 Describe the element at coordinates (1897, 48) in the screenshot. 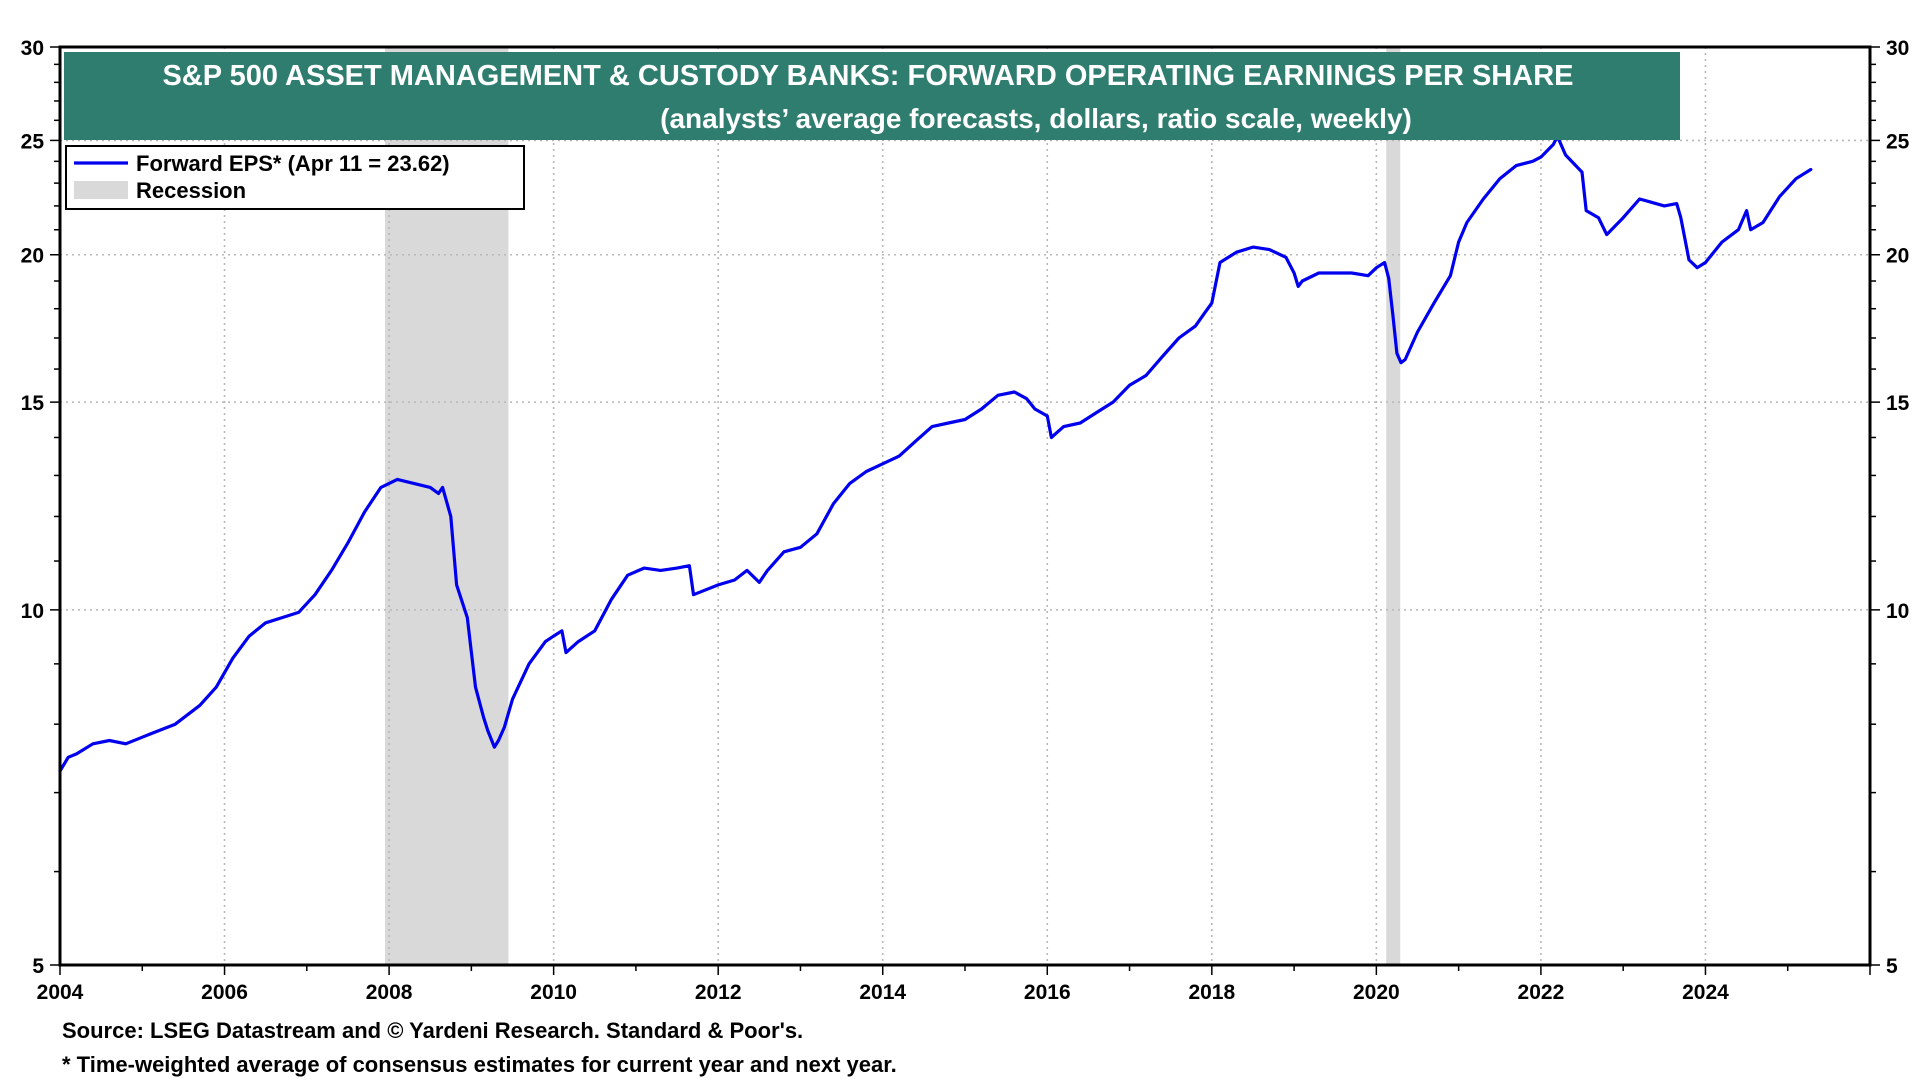

I see `y-tick-label-right-30: 30` at that location.